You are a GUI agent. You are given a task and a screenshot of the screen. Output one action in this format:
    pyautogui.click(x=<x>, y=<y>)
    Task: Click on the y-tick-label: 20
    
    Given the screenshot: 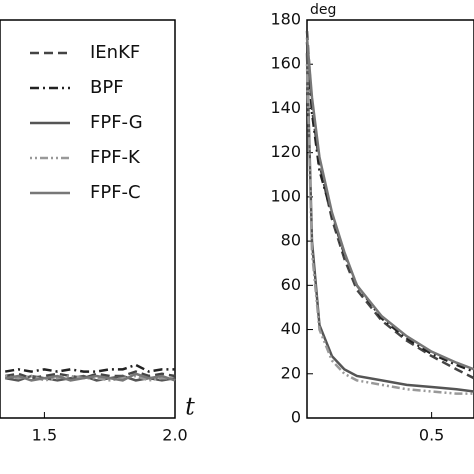 What is the action you would take?
    pyautogui.click(x=291, y=372)
    